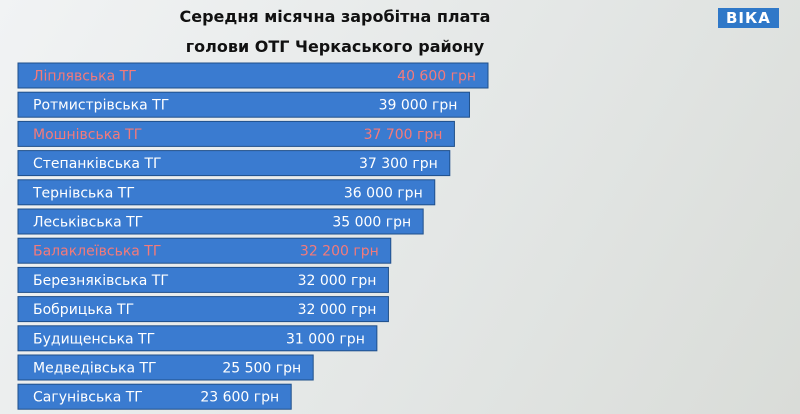 The width and height of the screenshot is (800, 414). I want to click on category-label: Балаклеївська ТГ, so click(97, 252).